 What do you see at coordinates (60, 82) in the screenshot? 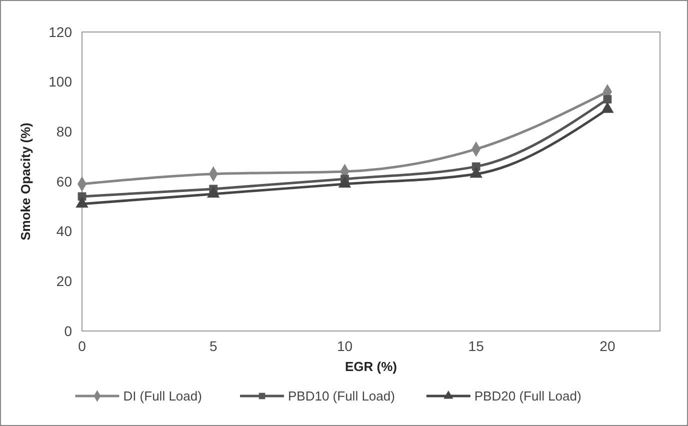
I see `y-tick-label: 100` at bounding box center [60, 82].